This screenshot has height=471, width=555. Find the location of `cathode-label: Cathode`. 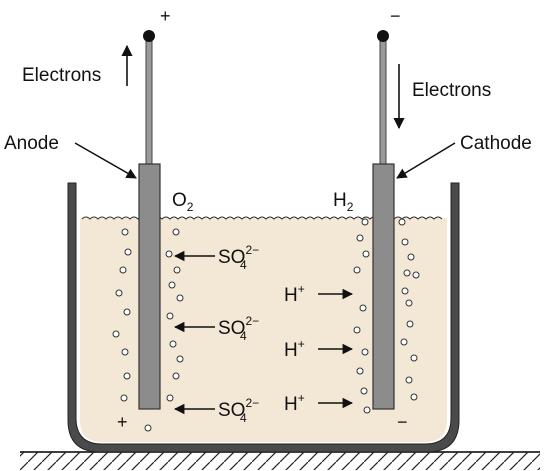

cathode-label: Cathode is located at coordinates (496, 143).